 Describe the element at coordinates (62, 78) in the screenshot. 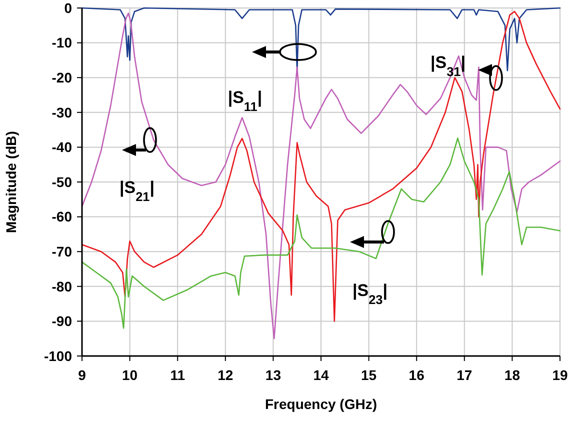

I see `y-tick-label: -20` at that location.